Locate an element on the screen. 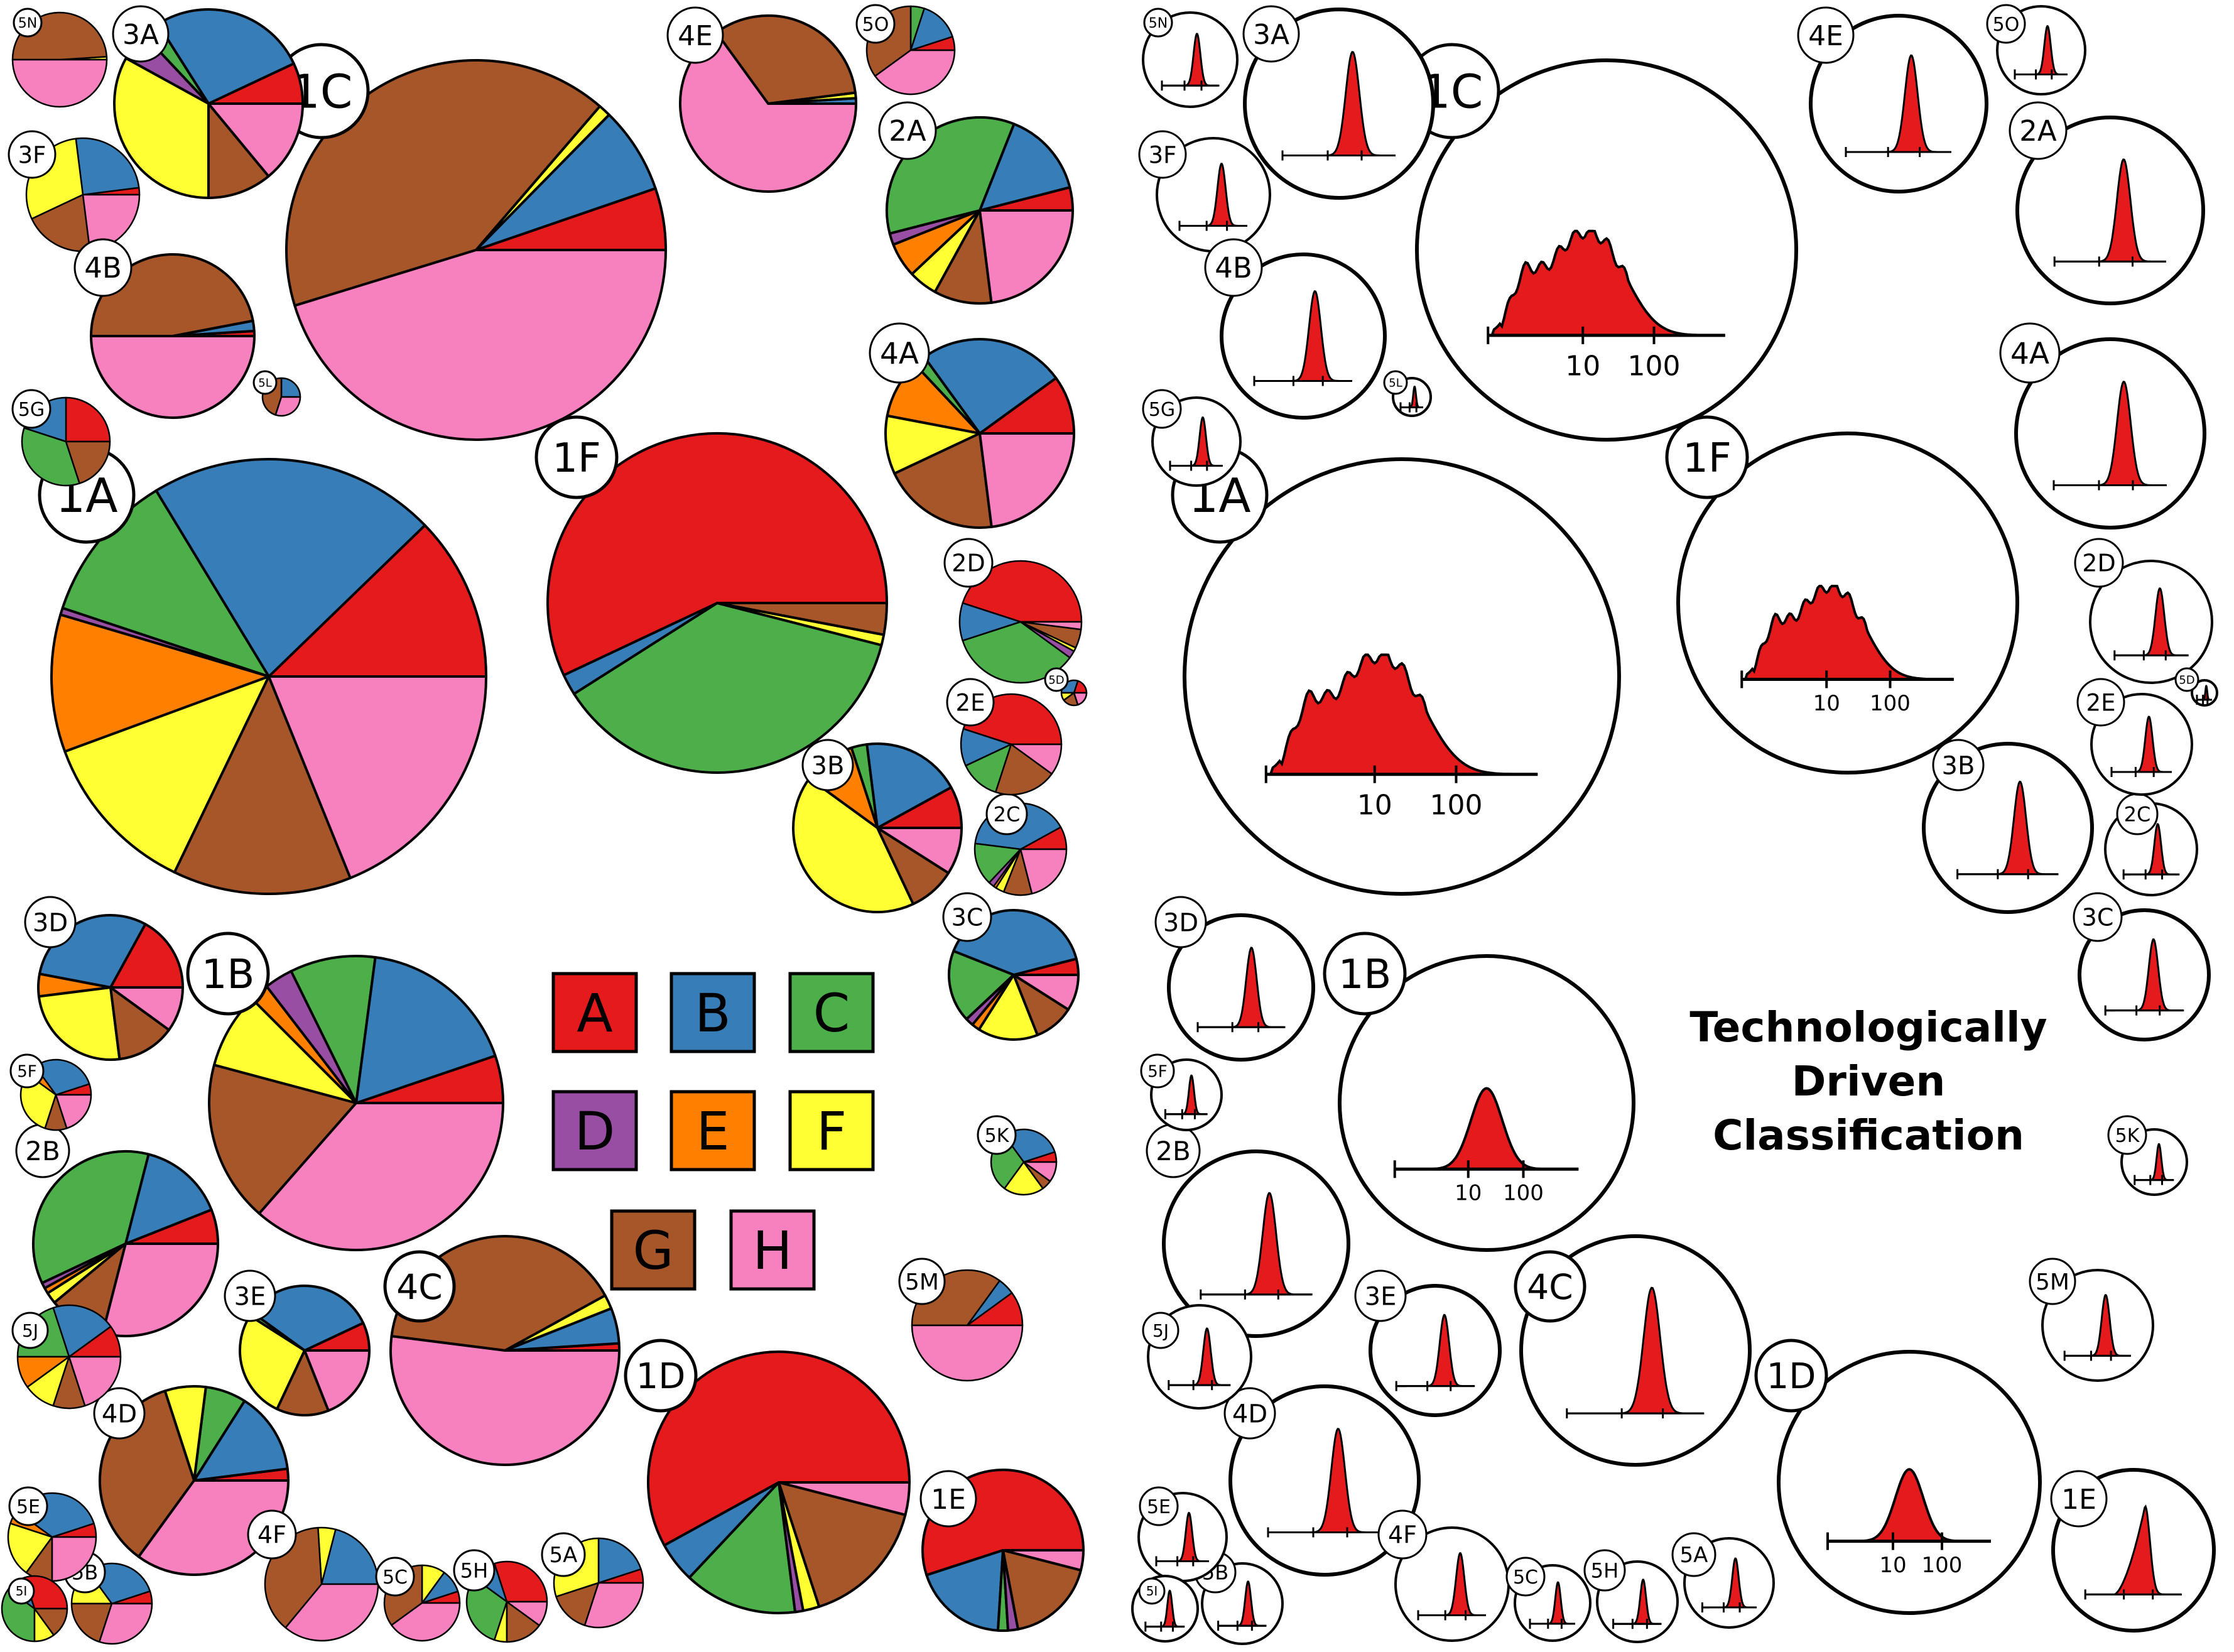 The width and height of the screenshot is (2234, 1652). pie-slice-5k-f is located at coordinates (1024, 1178).